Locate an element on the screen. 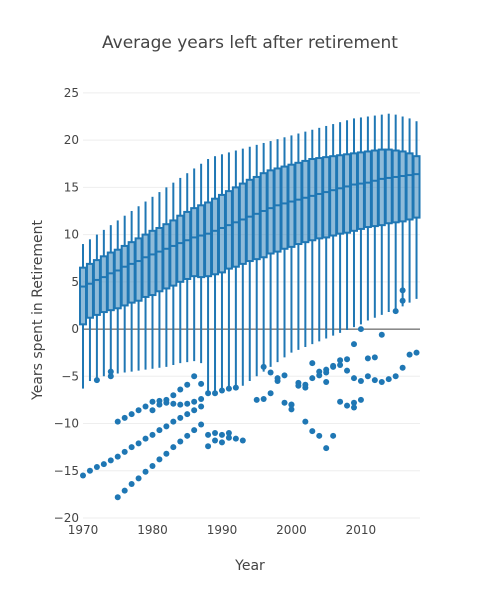 This screenshot has width=500, height=600. box-2017 is located at coordinates (409, 210).